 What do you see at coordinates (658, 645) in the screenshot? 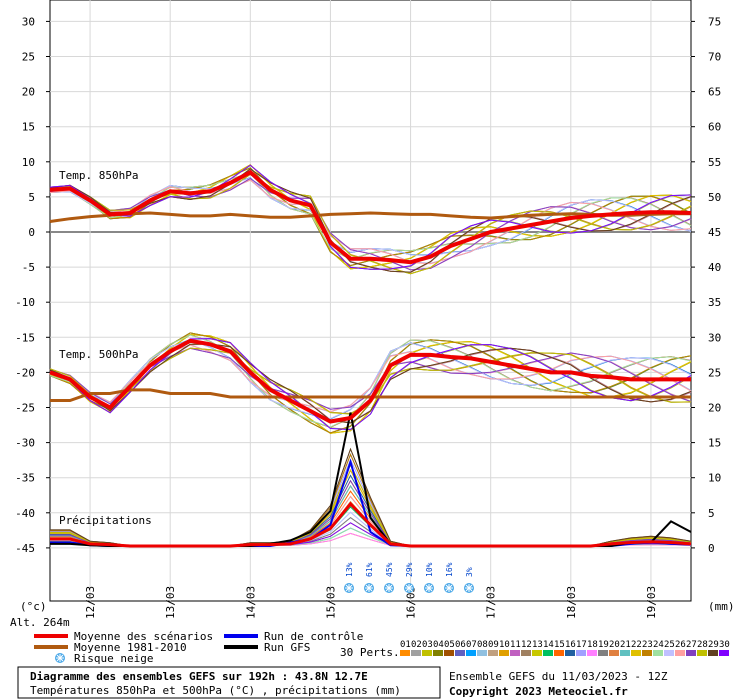
I see `pert-number: 24` at bounding box center [658, 645].